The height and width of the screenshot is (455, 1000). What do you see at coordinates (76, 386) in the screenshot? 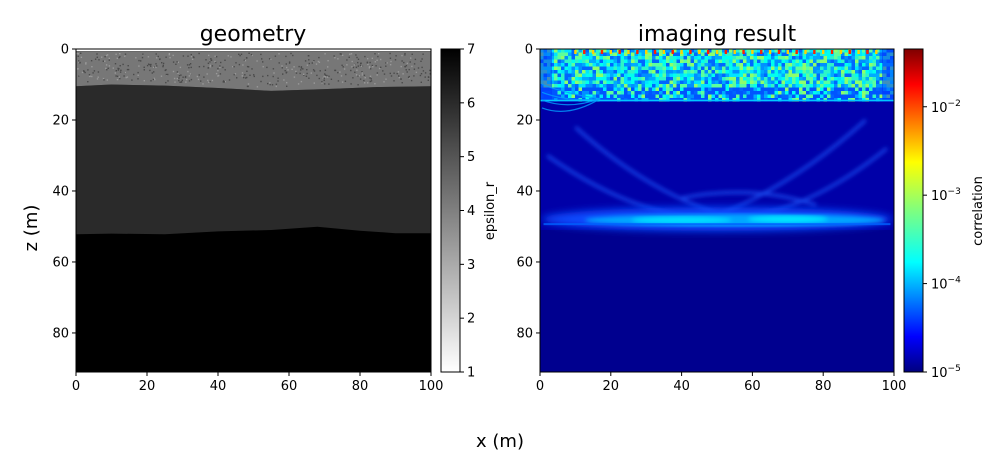
I see `geometry-xtick-label: 0` at bounding box center [76, 386].